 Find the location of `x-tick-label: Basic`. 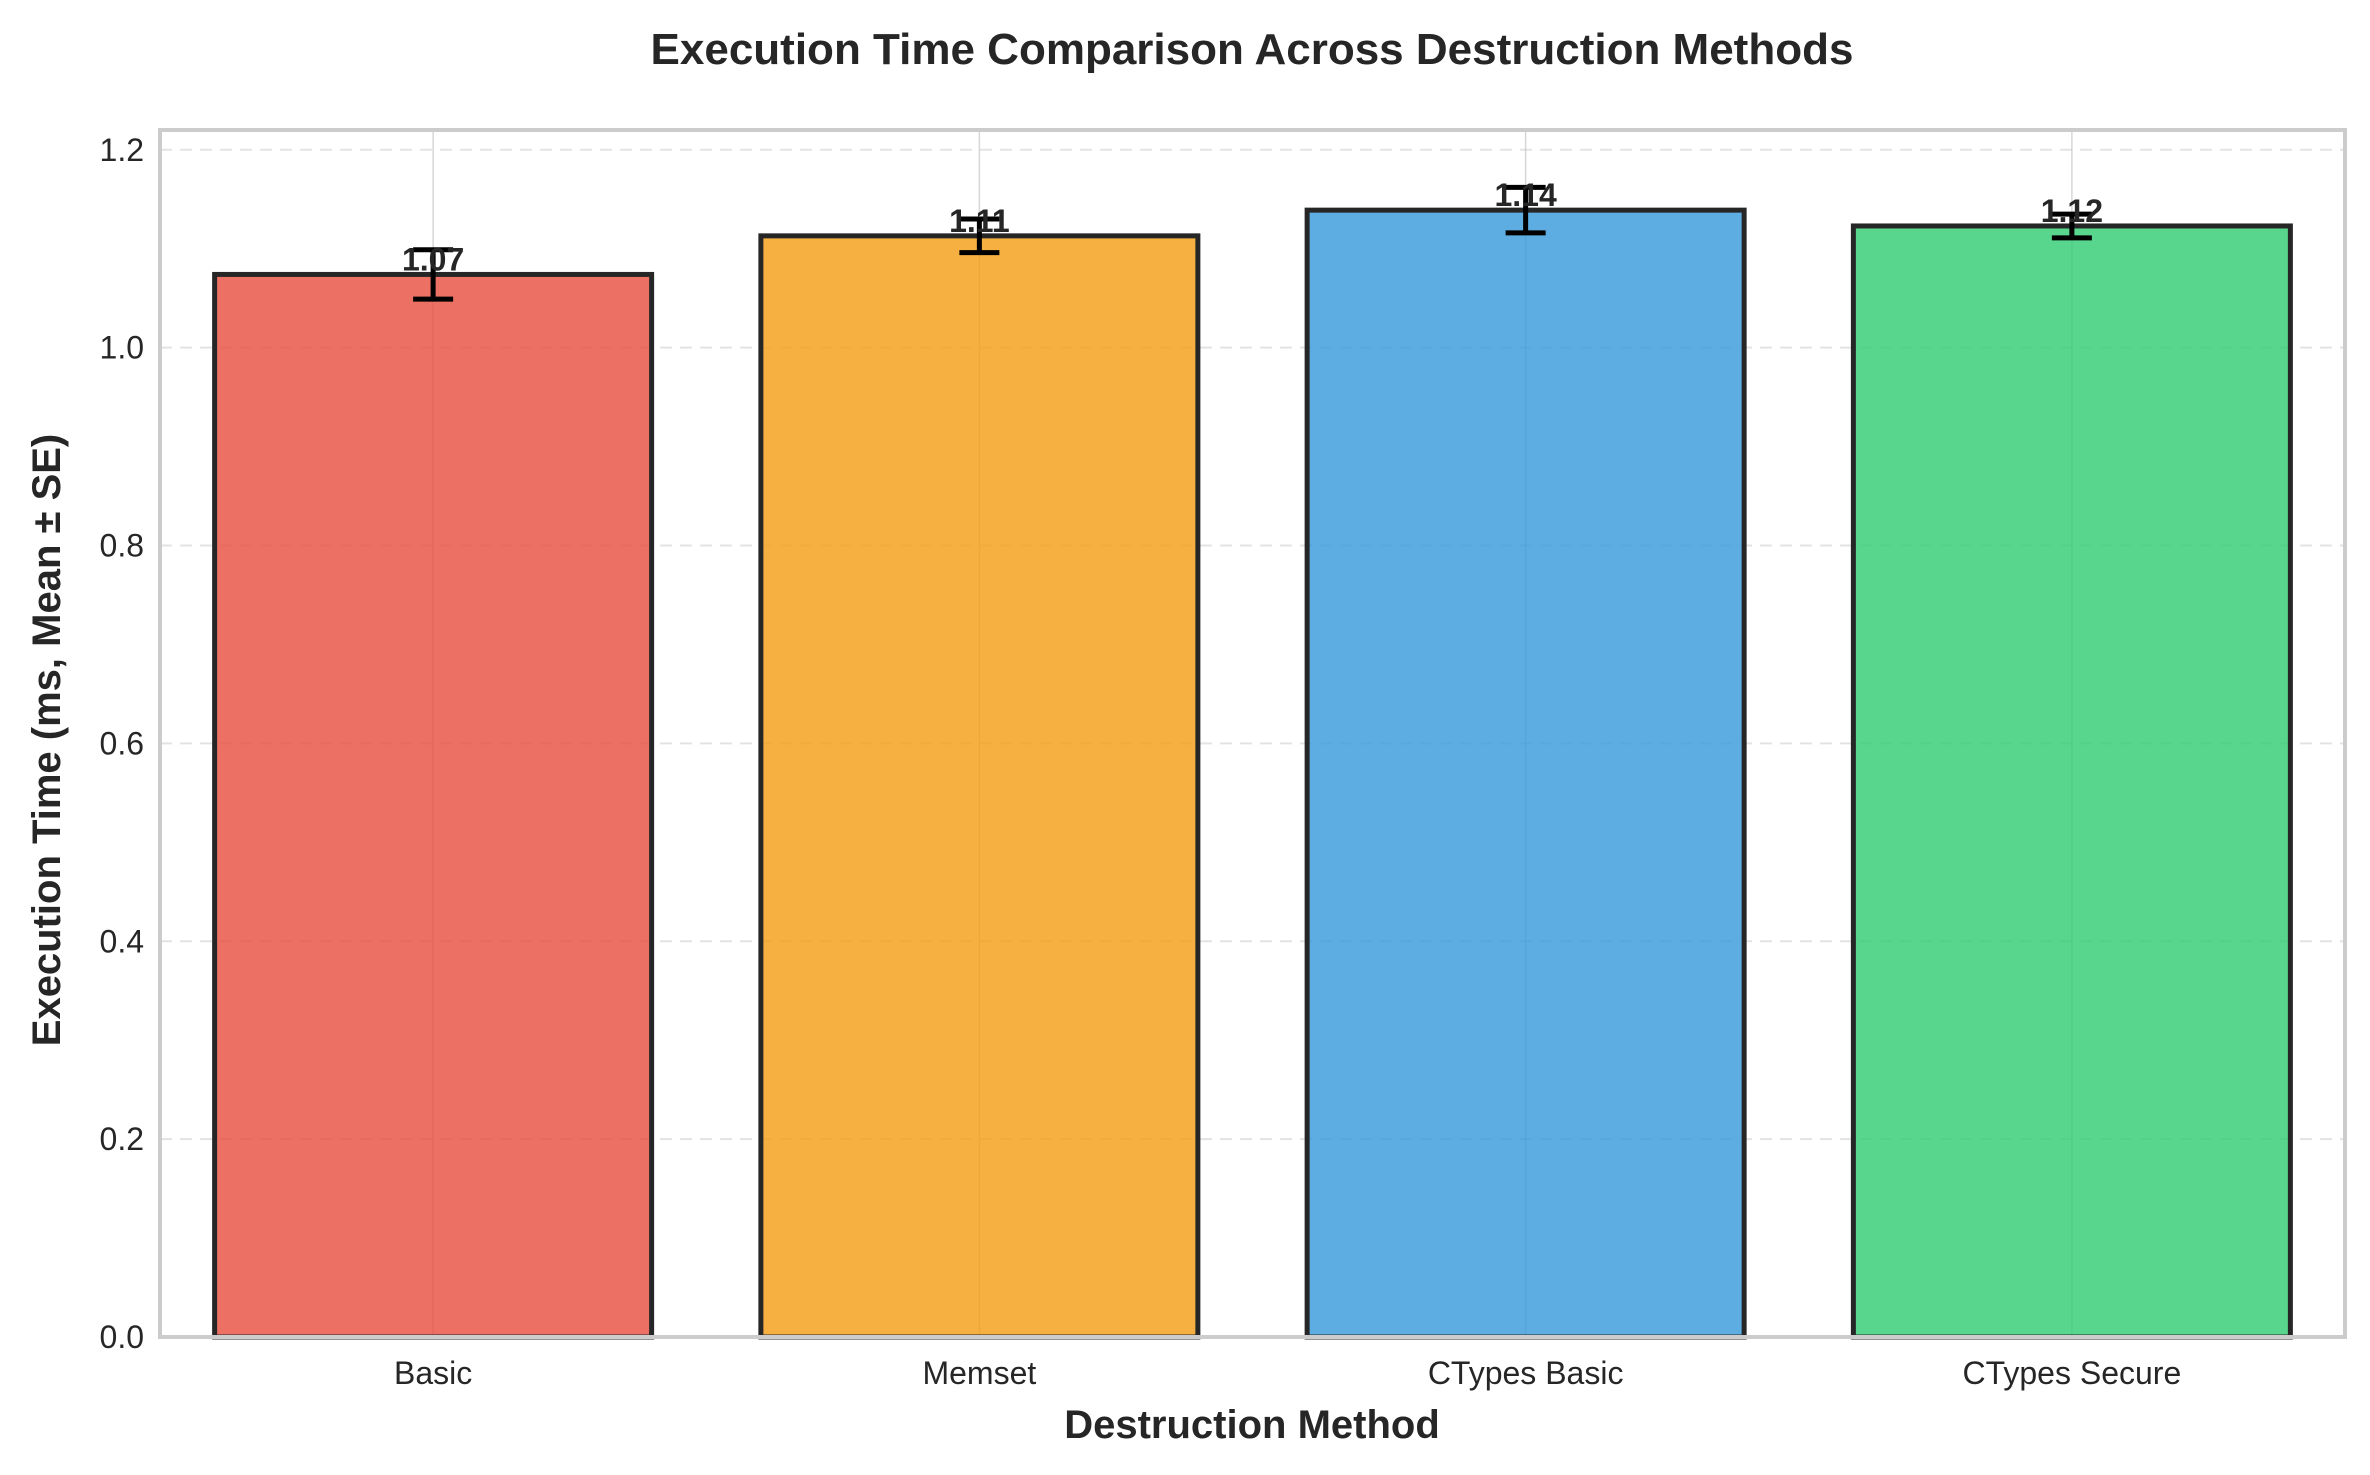

x-tick-label: Basic is located at coordinates (433, 1373).